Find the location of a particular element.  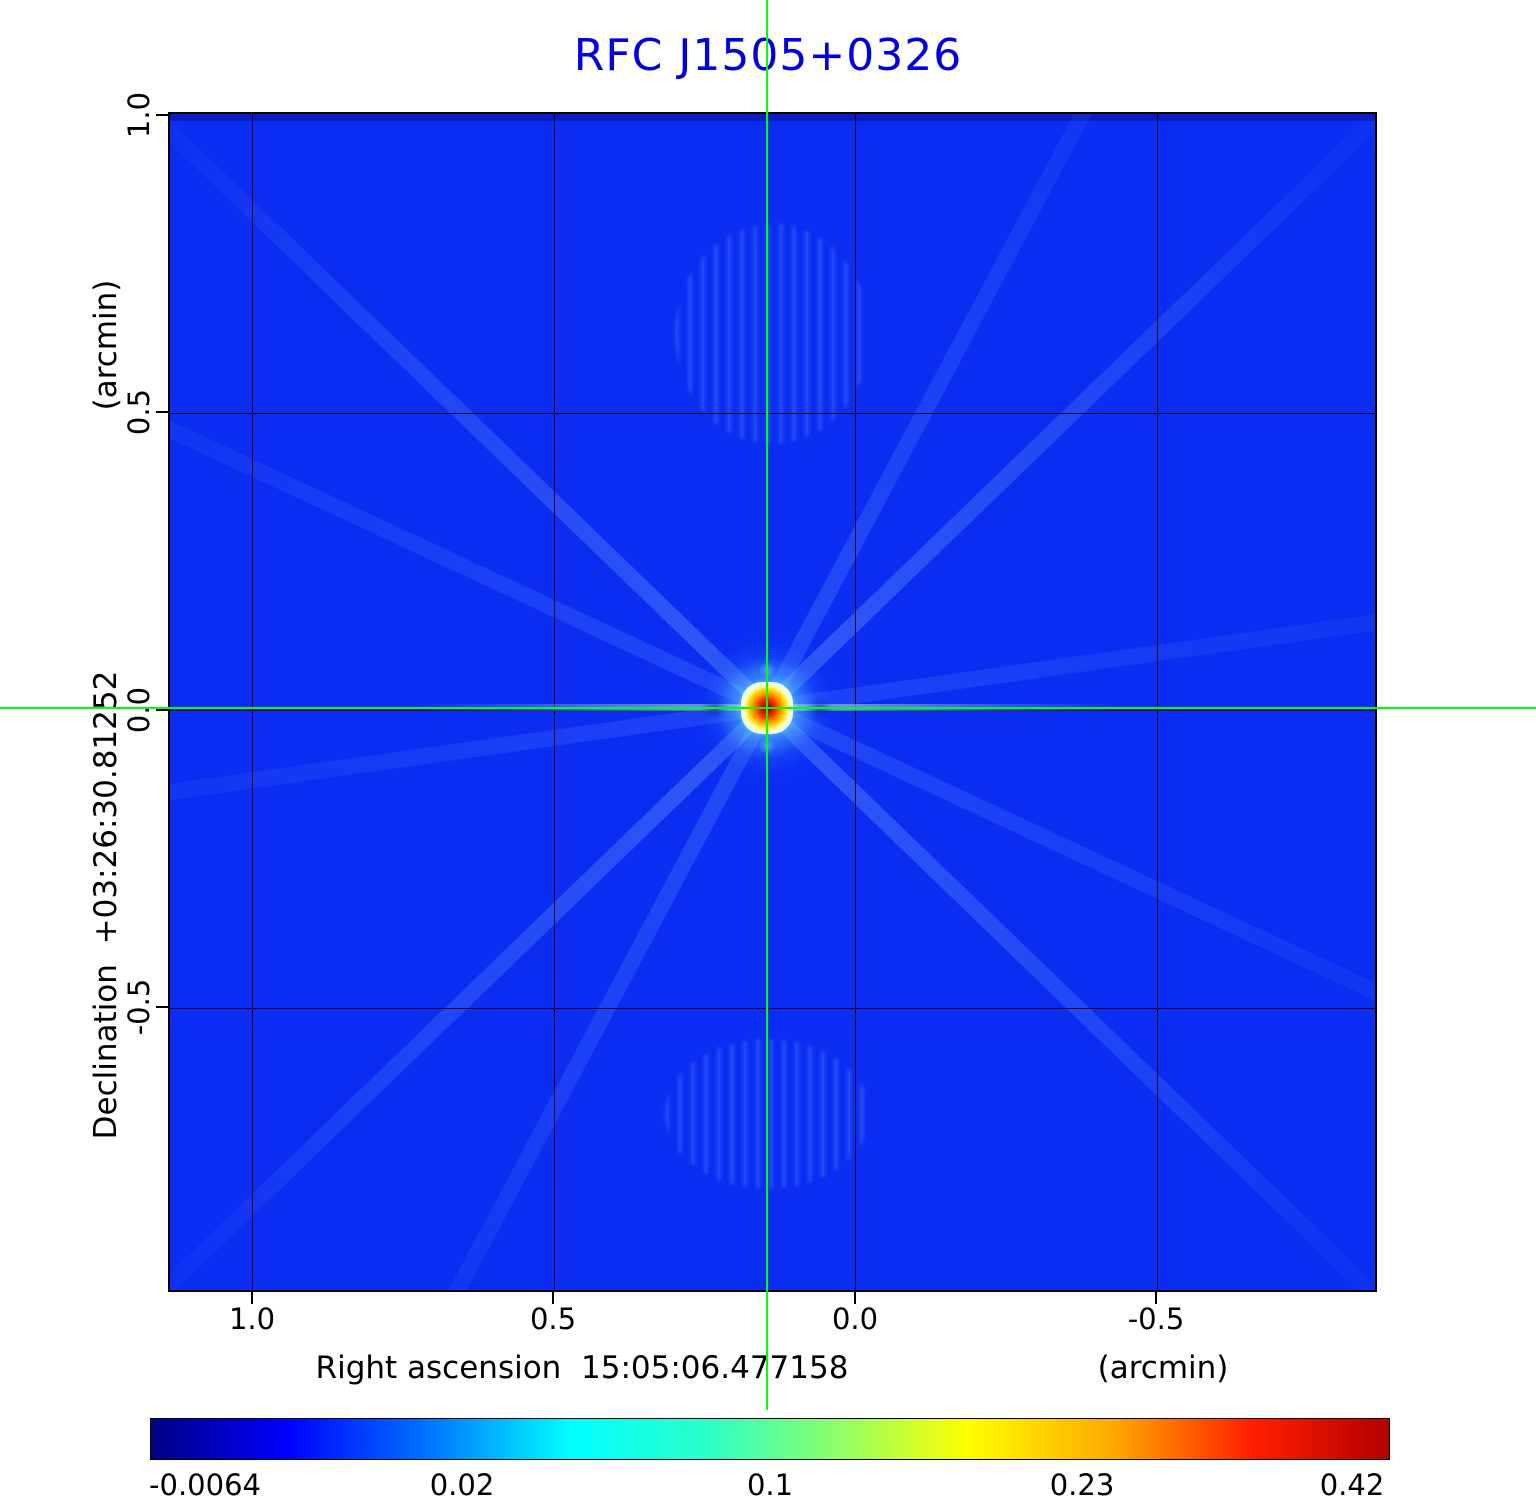

x-axis-tick-label: 1.0 is located at coordinates (252, 1319).